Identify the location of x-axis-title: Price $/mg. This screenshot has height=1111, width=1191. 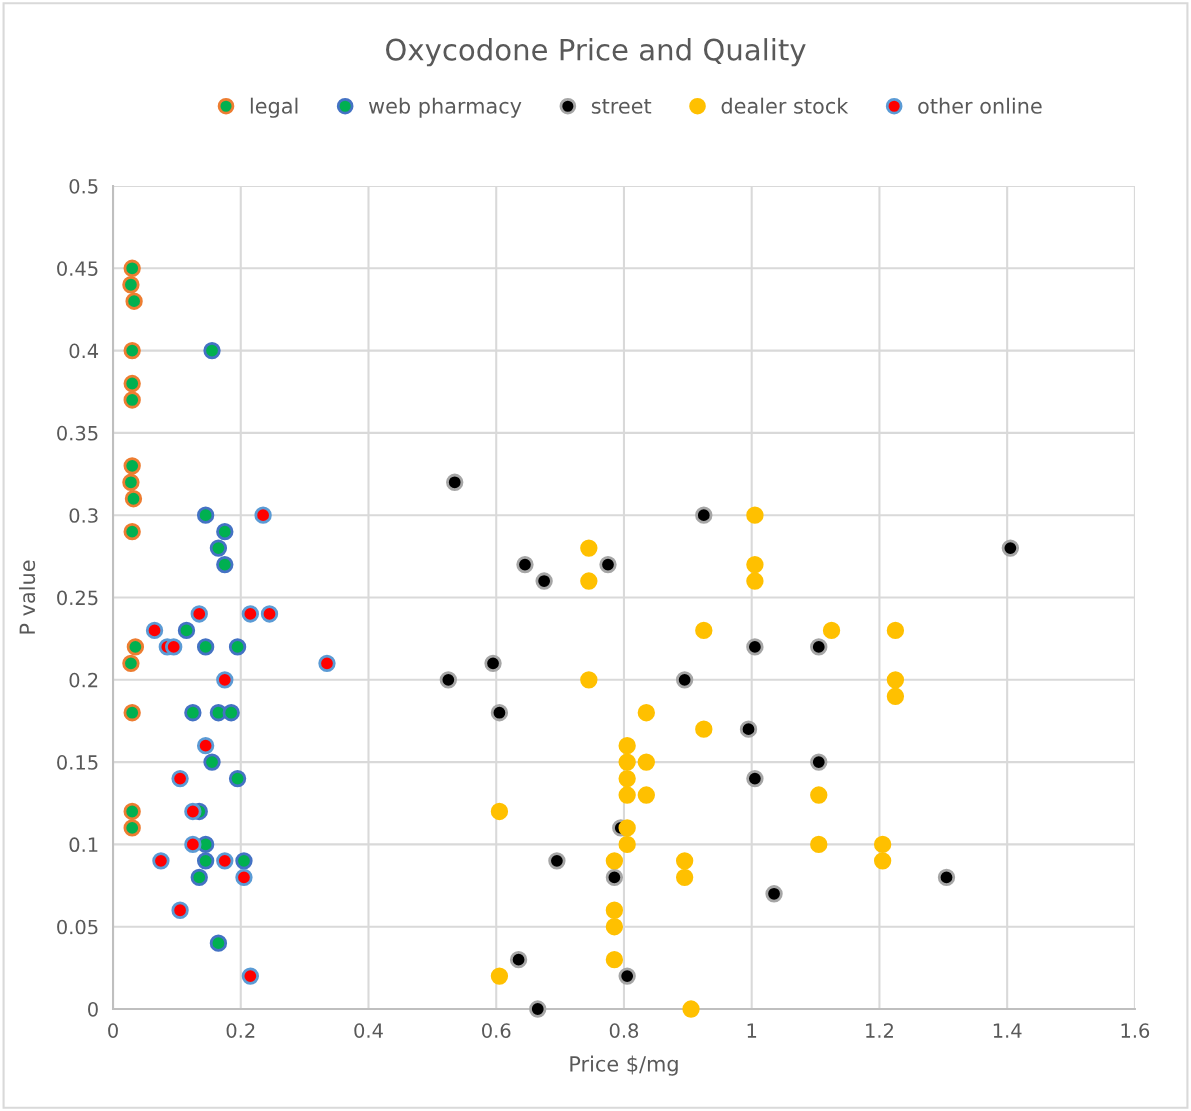
(624, 1065).